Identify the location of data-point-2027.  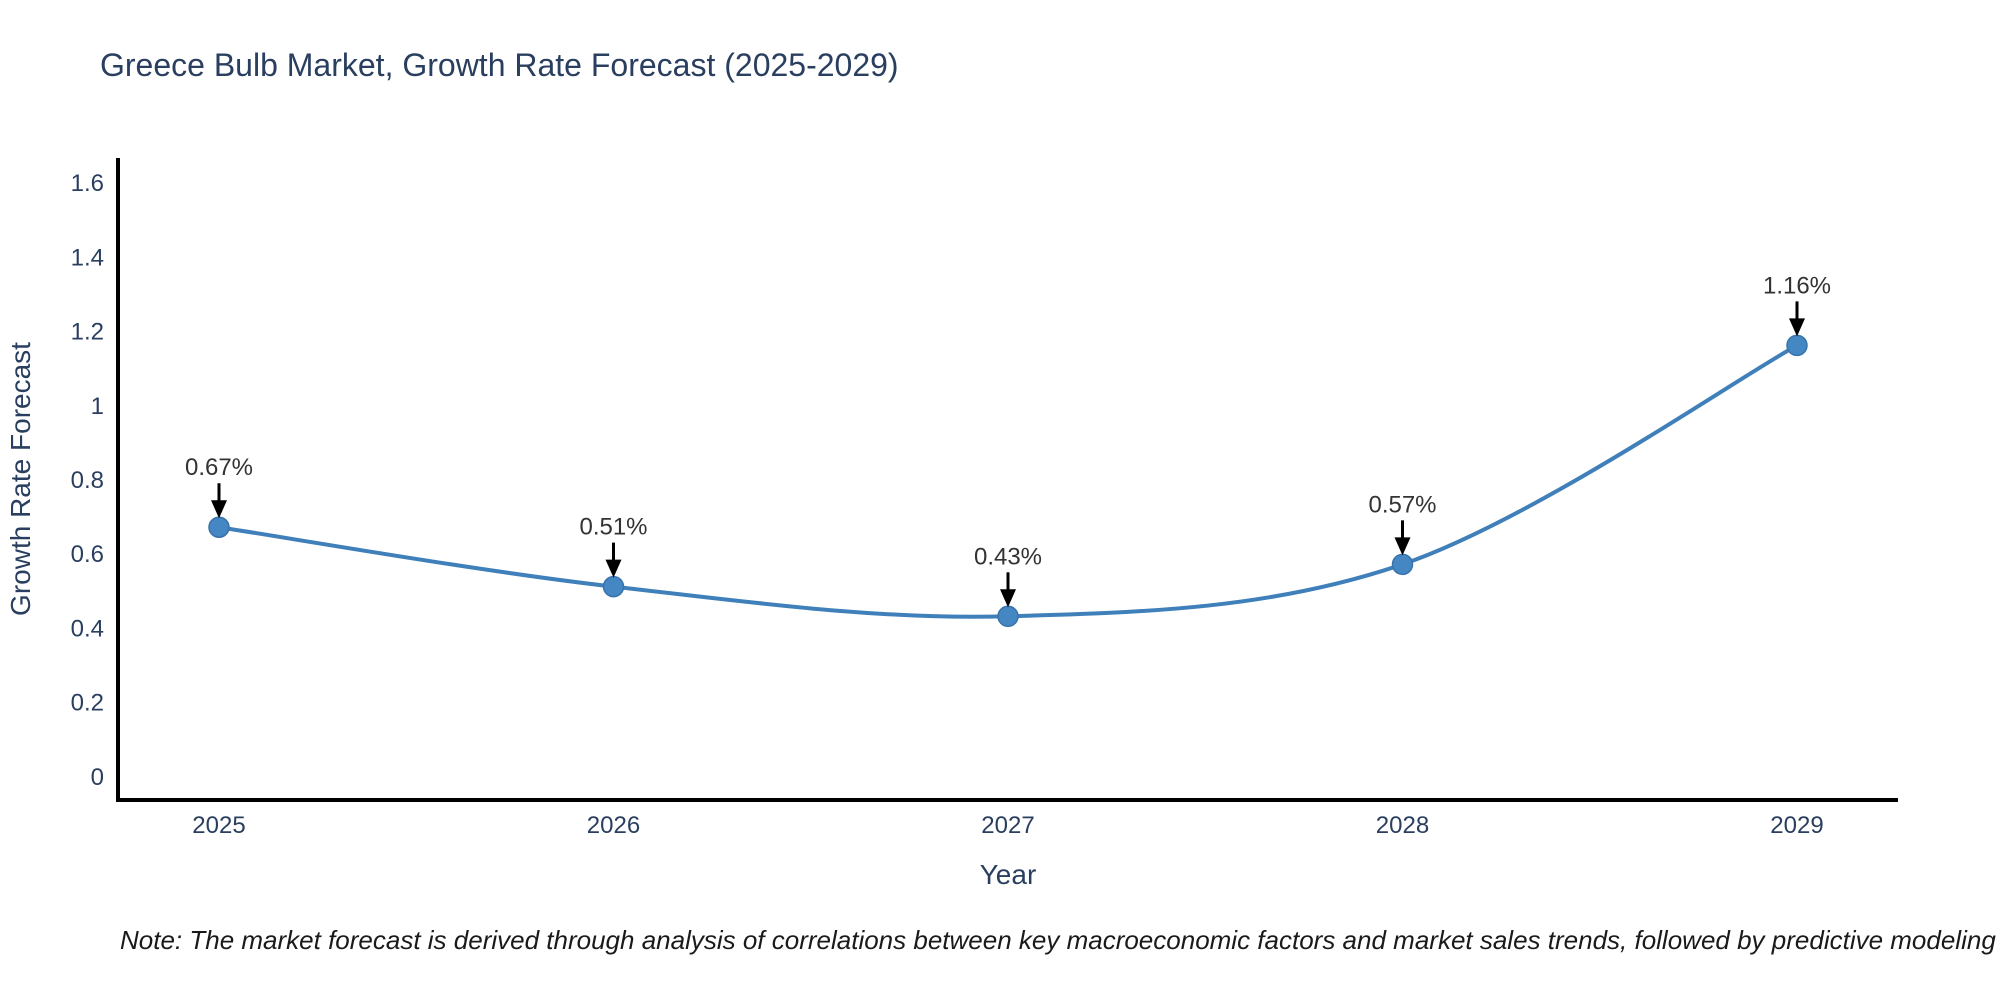
(1008, 616).